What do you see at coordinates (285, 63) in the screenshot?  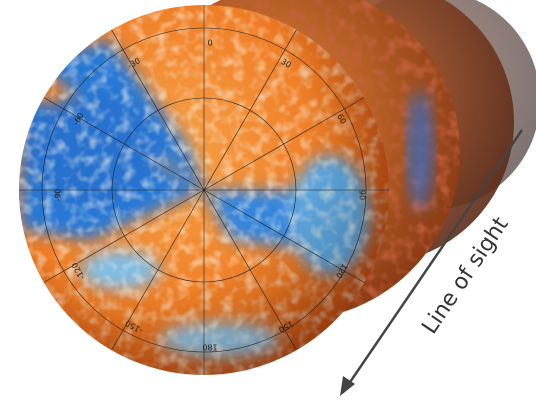 I see `sphere-label: 30` at bounding box center [285, 63].